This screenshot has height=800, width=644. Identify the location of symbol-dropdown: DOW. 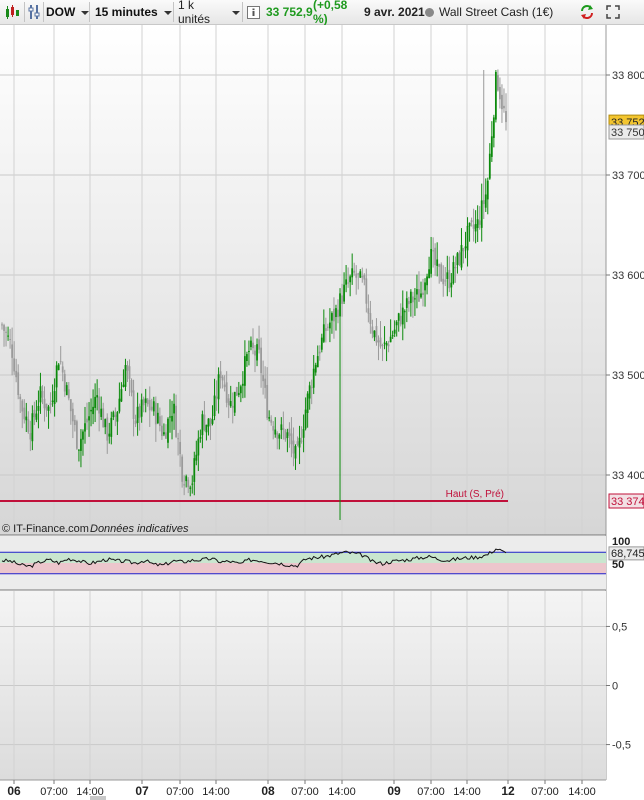
(68, 12).